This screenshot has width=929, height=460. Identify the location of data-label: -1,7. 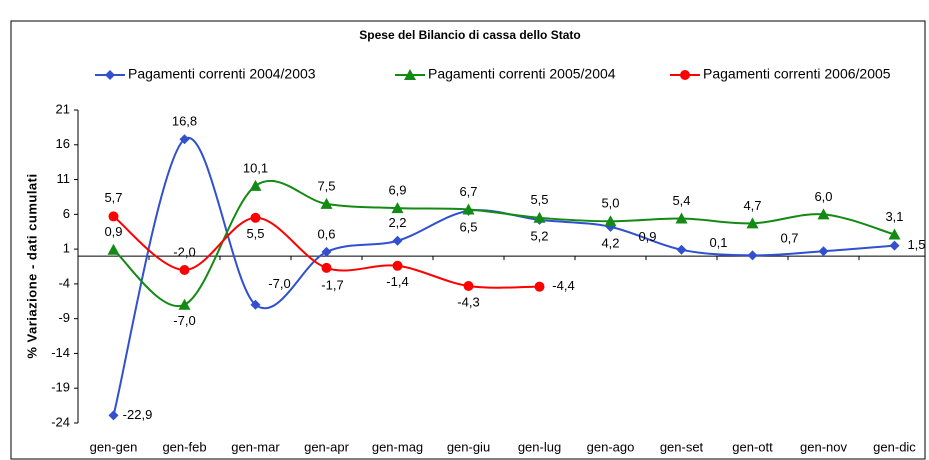
(332, 284).